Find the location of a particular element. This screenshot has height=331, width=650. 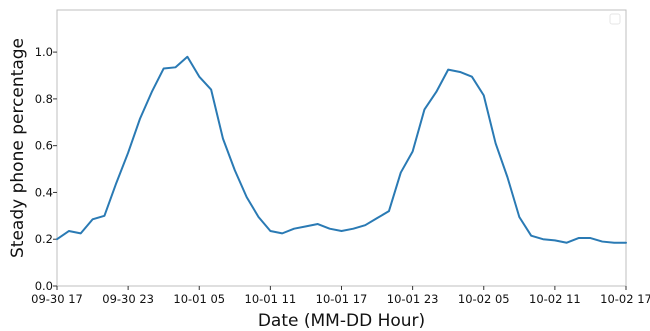

x-axis-label: Date (MM-DD Hour) is located at coordinates (341, 321).